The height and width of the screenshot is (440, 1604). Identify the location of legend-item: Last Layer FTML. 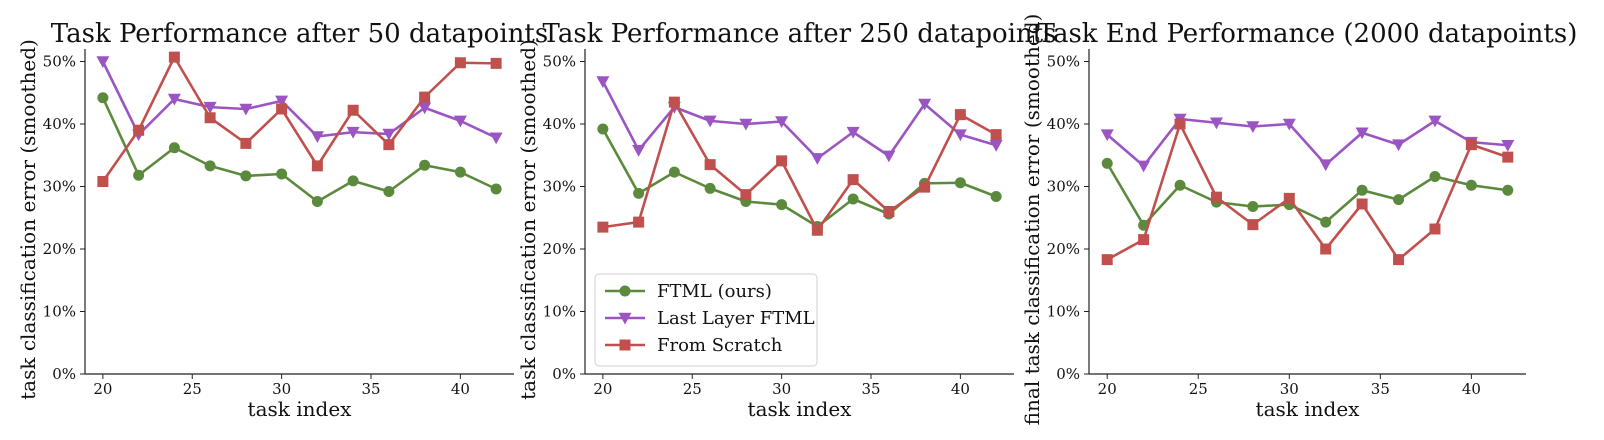
(710, 318).